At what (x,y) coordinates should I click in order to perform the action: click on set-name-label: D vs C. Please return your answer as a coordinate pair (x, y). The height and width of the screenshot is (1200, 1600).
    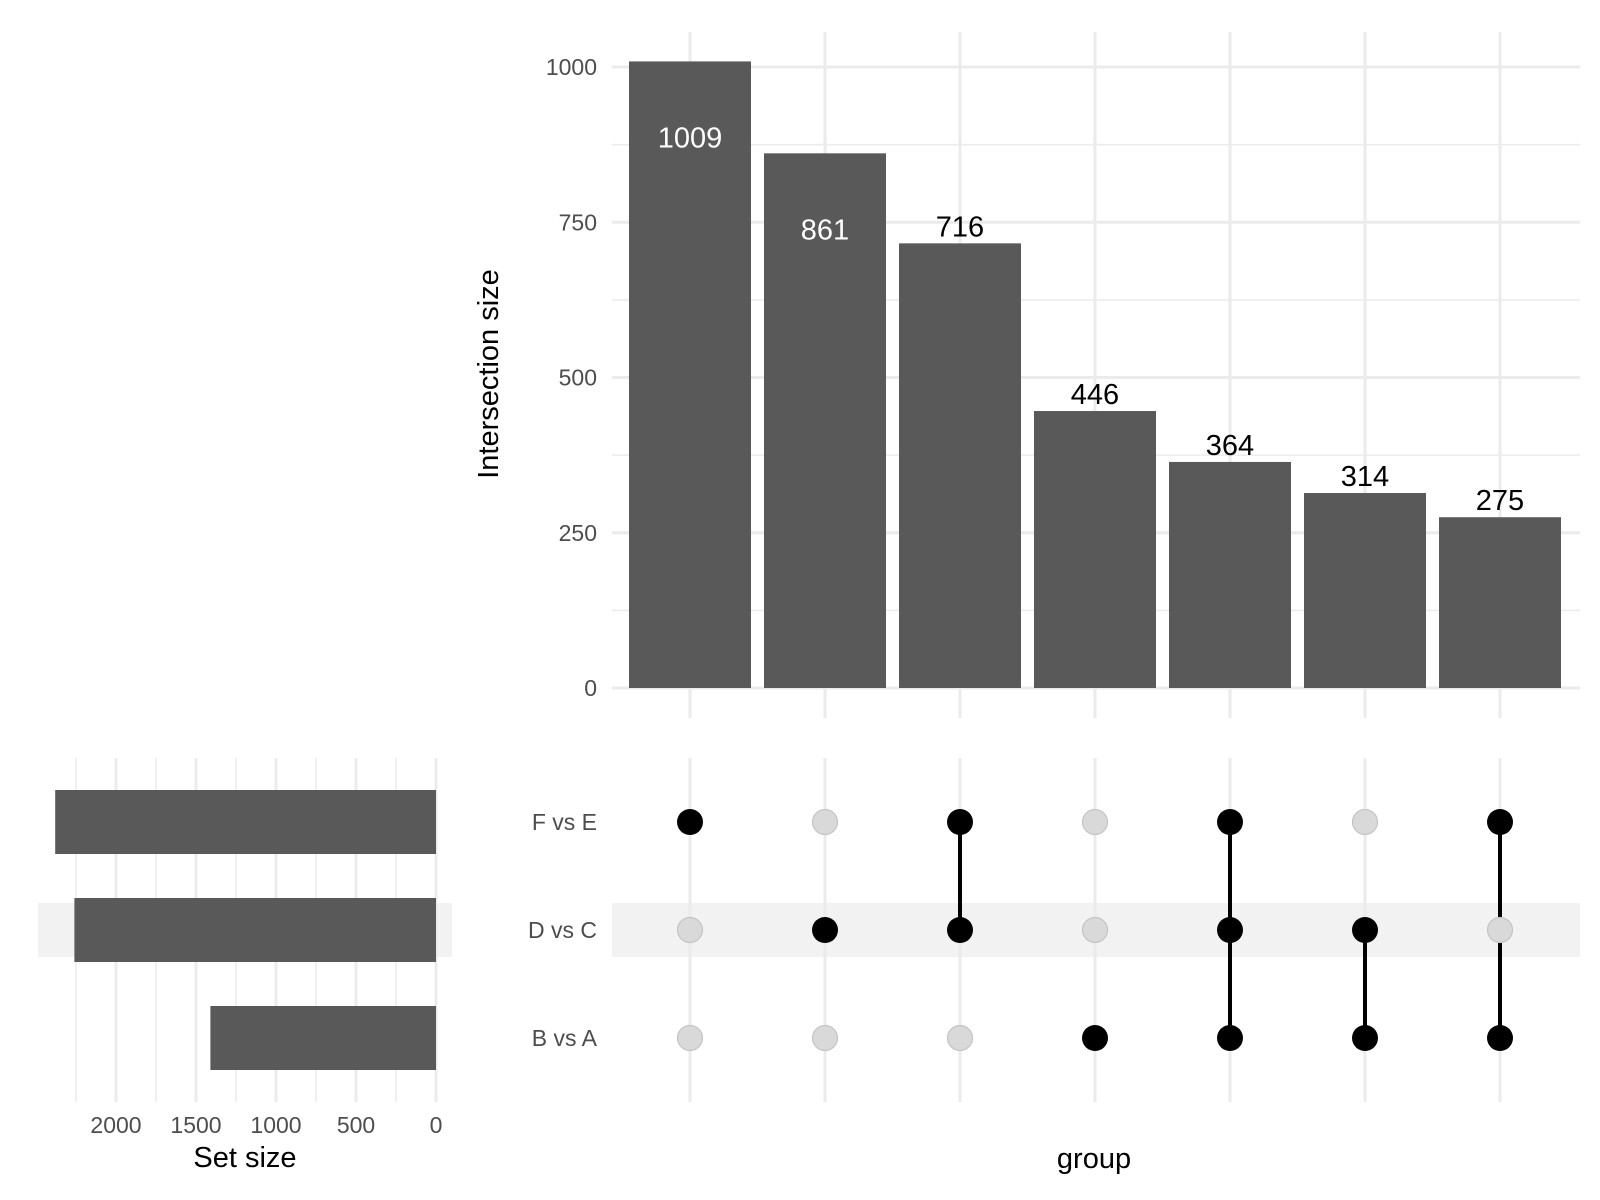
    Looking at the image, I should click on (562, 930).